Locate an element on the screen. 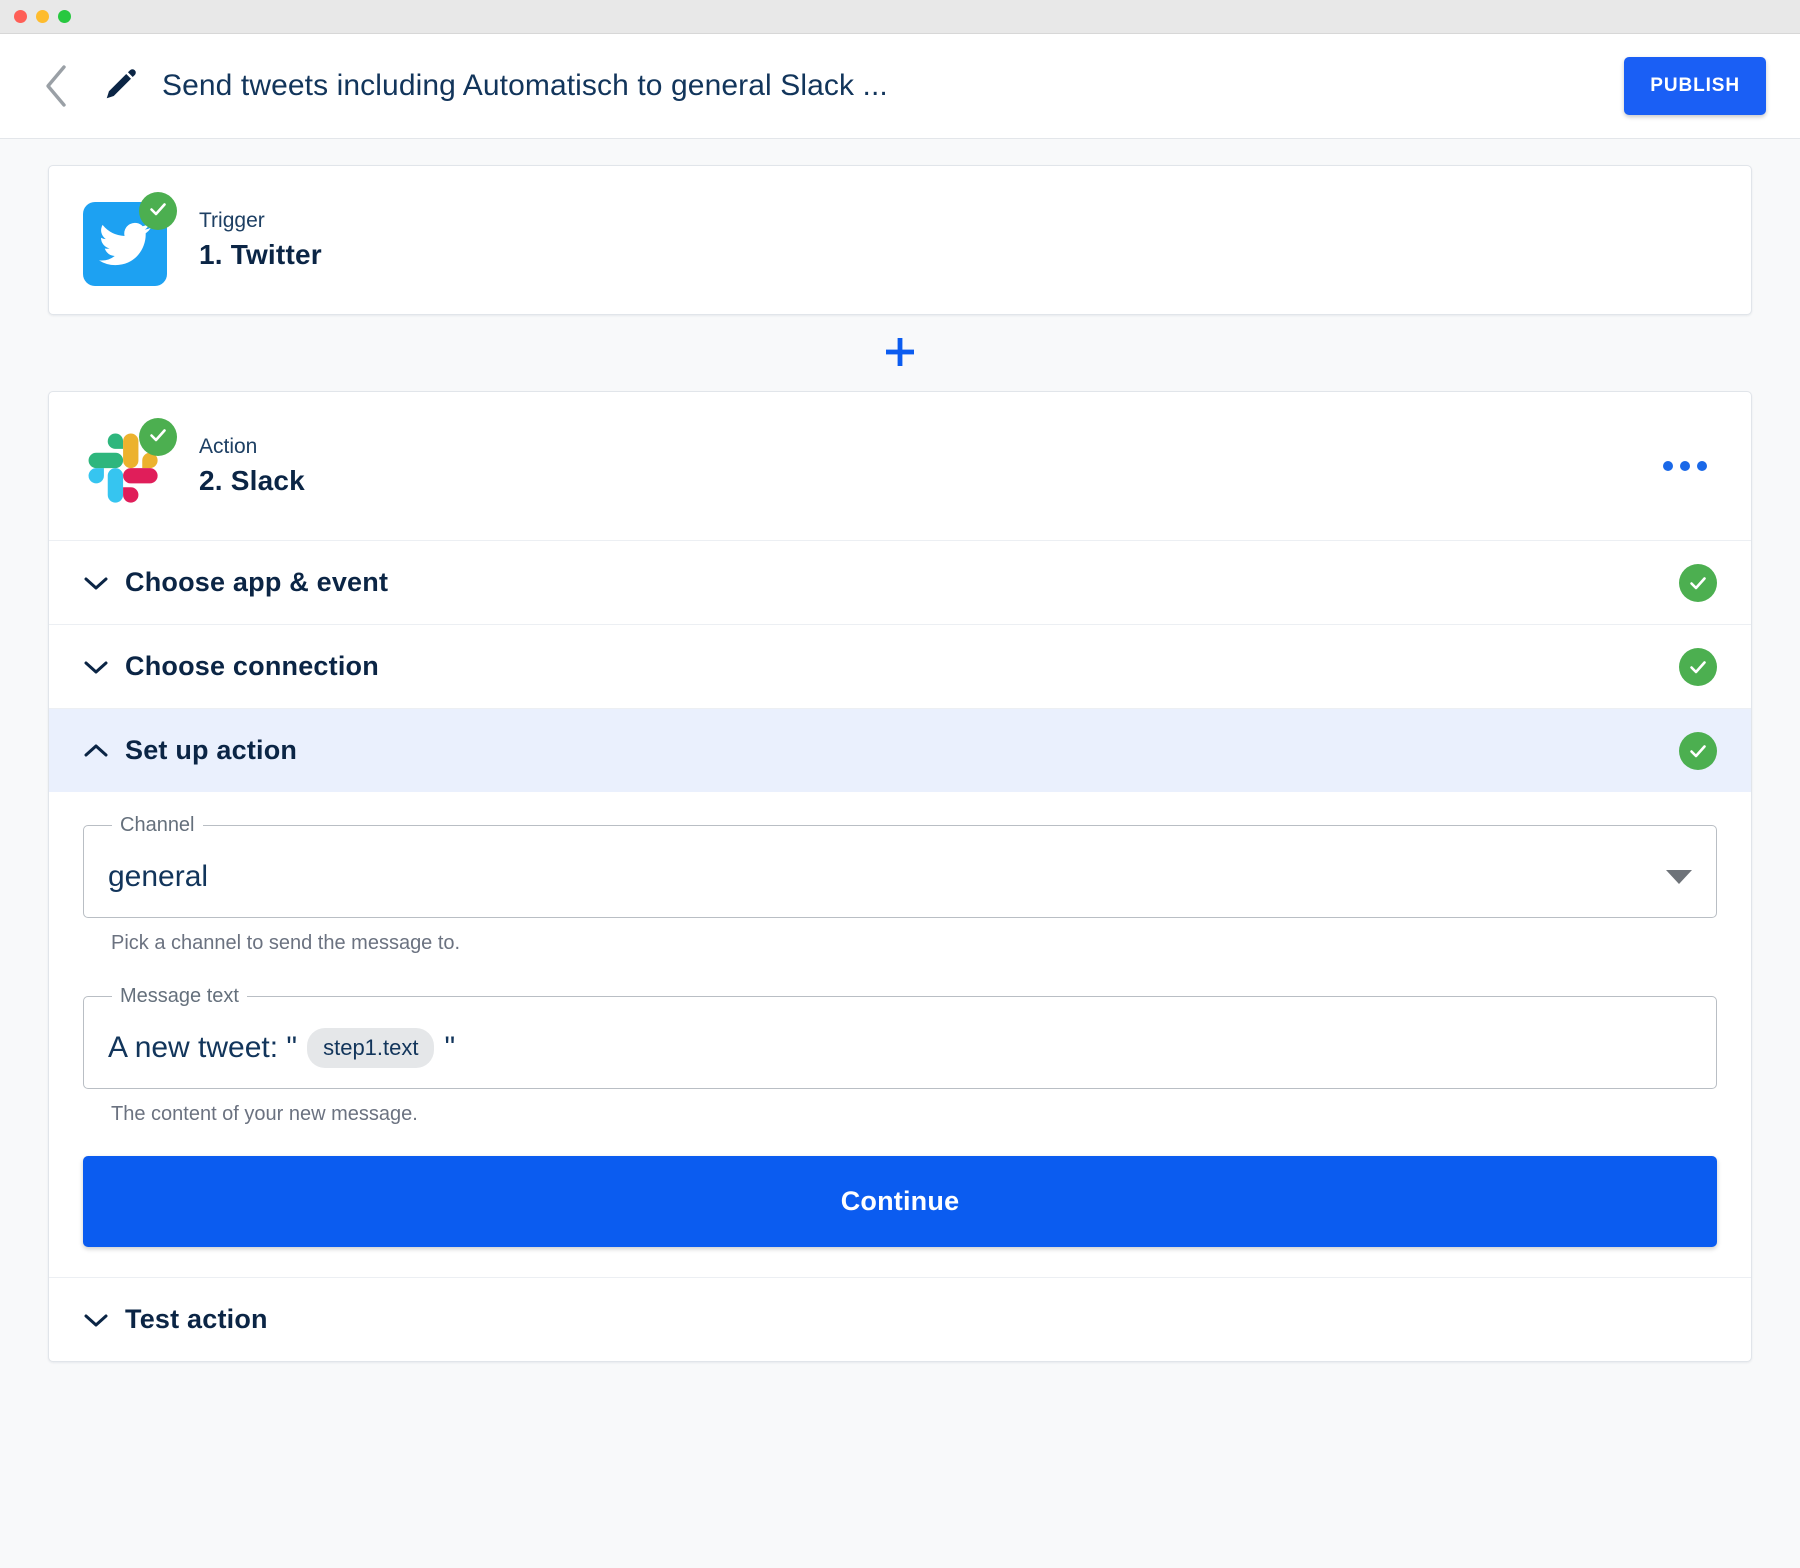 This screenshot has height=1568, width=1800. channel-value: general is located at coordinates (158, 876).